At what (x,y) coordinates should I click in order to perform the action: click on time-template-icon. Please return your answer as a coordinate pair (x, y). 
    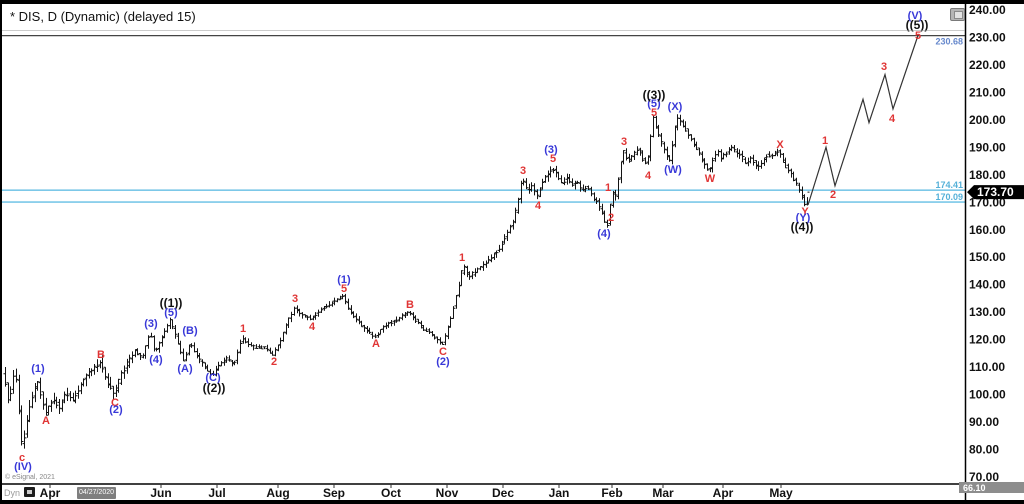
    Looking at the image, I should click on (29, 492).